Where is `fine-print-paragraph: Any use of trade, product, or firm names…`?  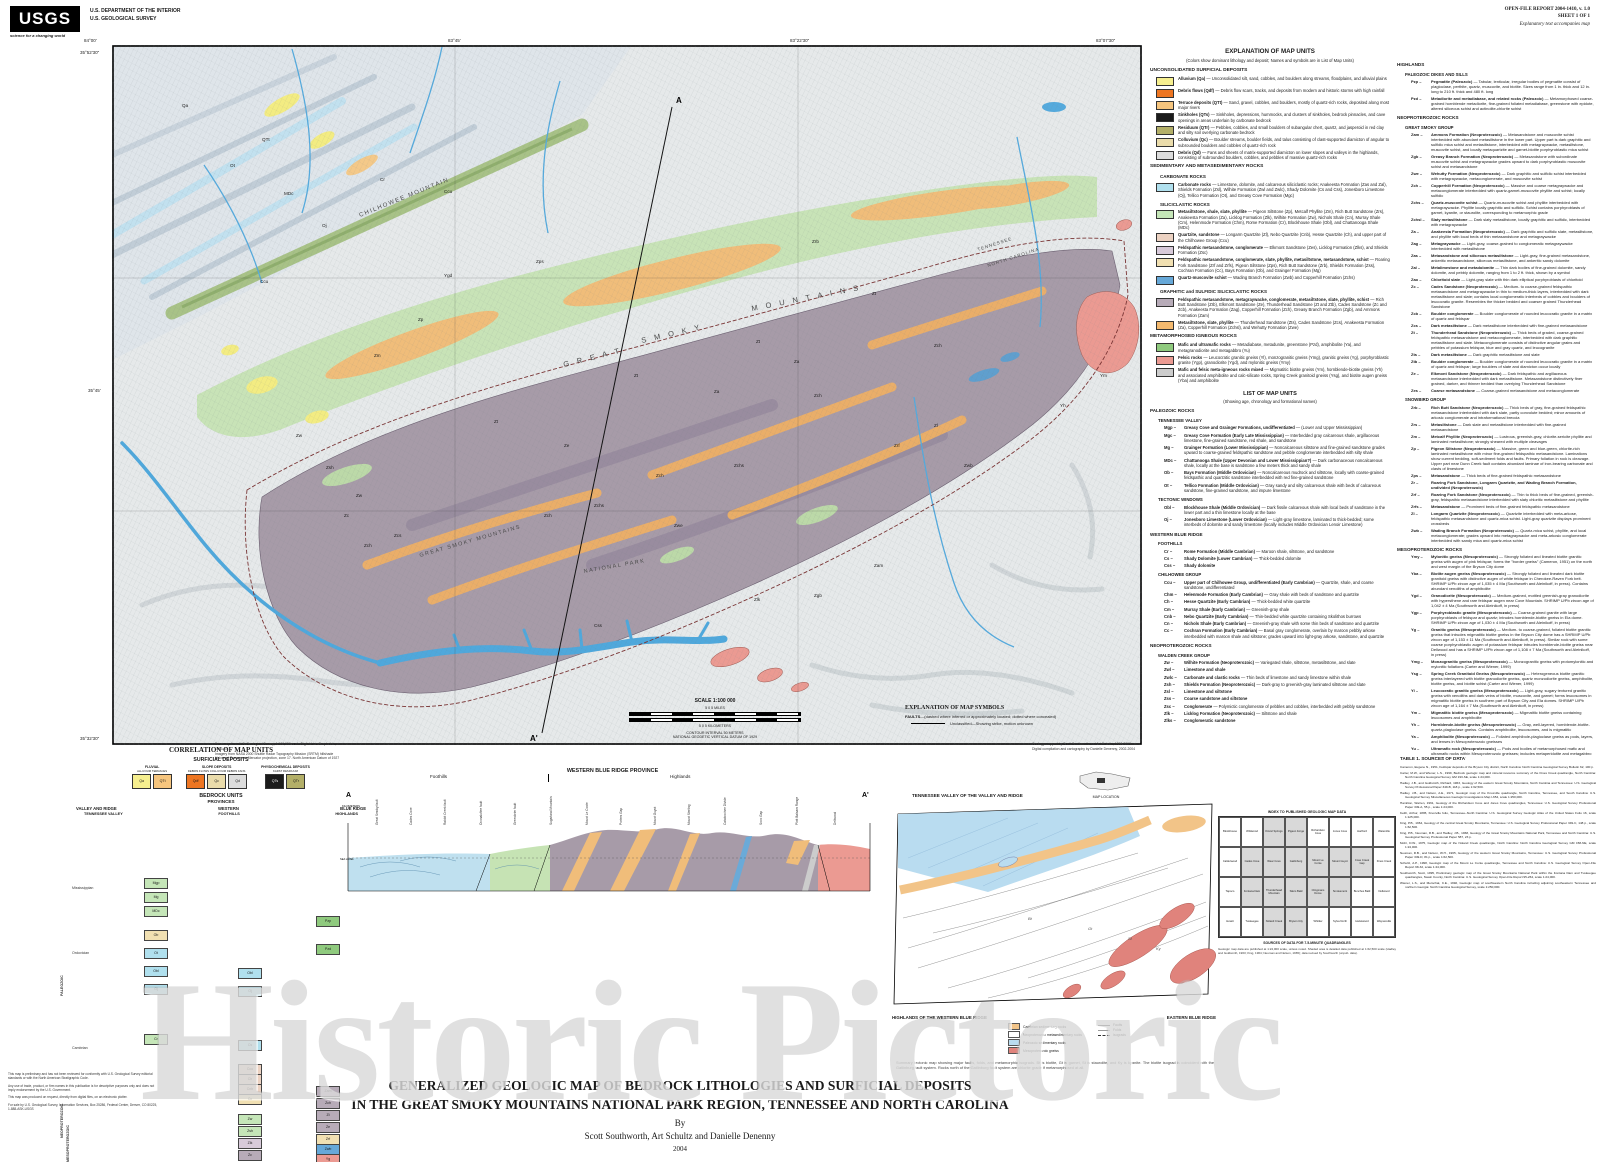 fine-print-paragraph: Any use of trade, product, or firm names… is located at coordinates (81, 1087).